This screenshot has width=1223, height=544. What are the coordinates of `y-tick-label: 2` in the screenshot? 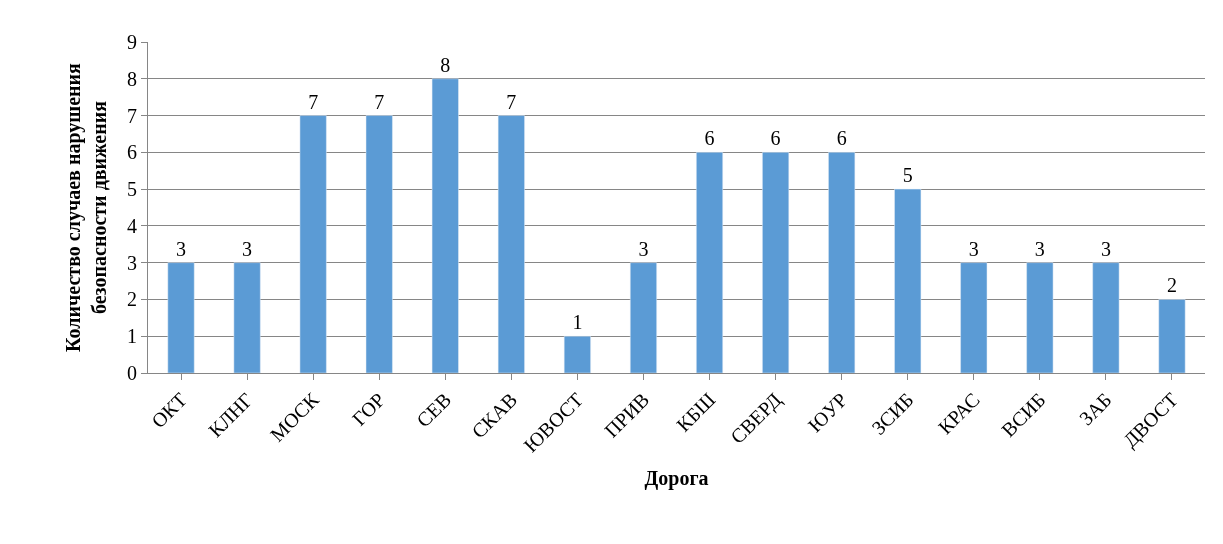 It's located at (132, 299).